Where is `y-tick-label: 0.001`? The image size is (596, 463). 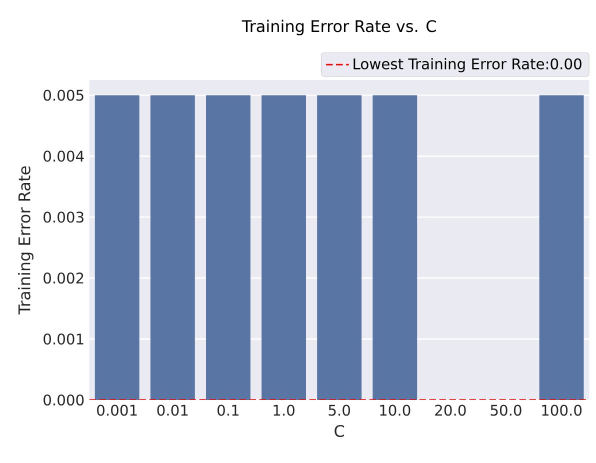
y-tick-label: 0.001 is located at coordinates (64, 339).